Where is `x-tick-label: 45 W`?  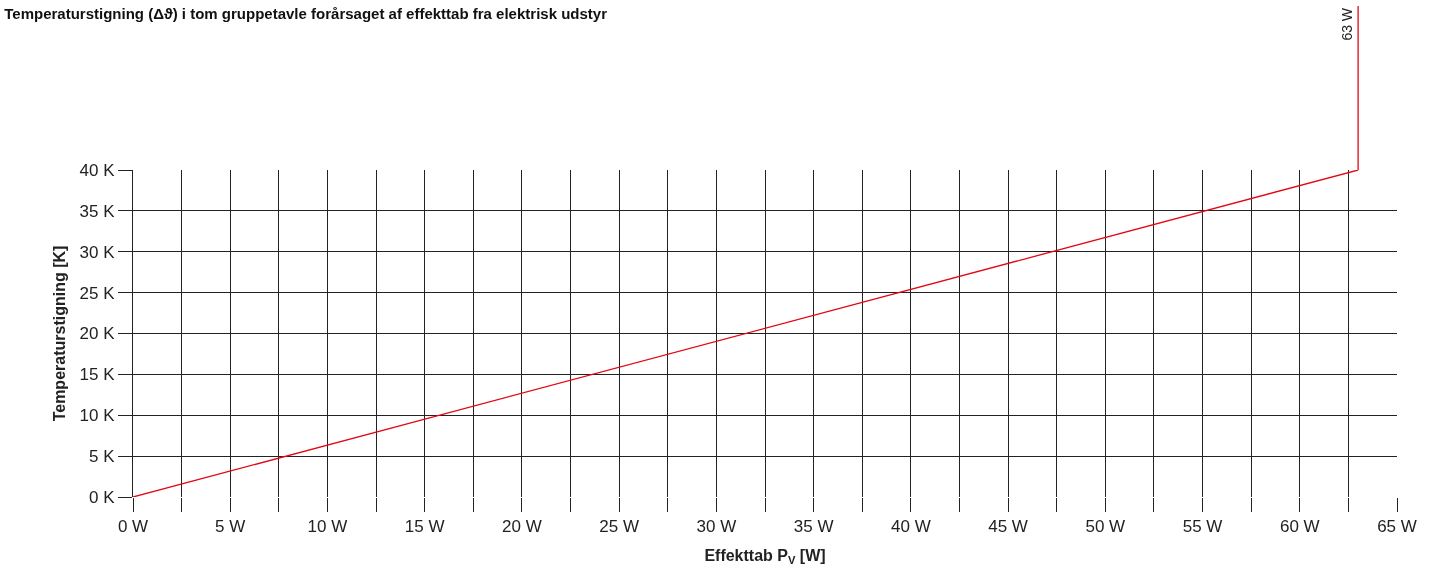 x-tick-label: 45 W is located at coordinates (1008, 527).